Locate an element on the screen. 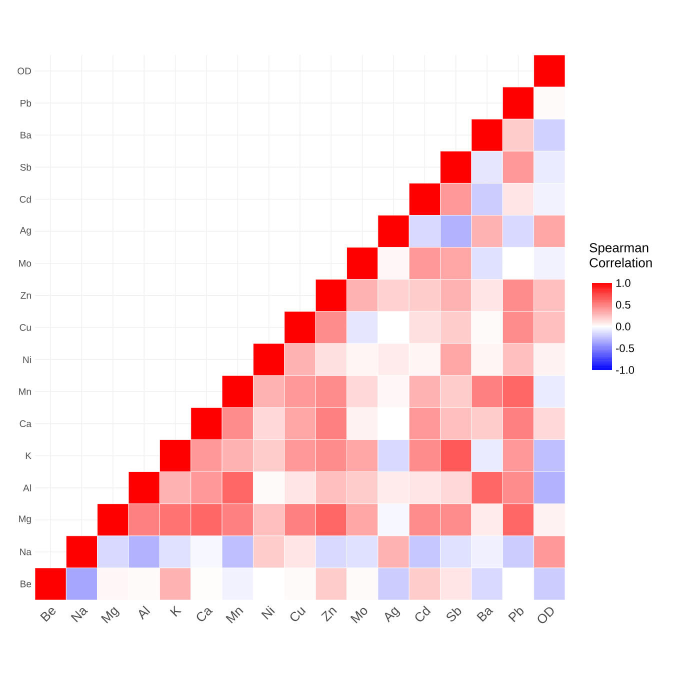 The image size is (680, 680). y-tick-label: Cu is located at coordinates (25, 327).